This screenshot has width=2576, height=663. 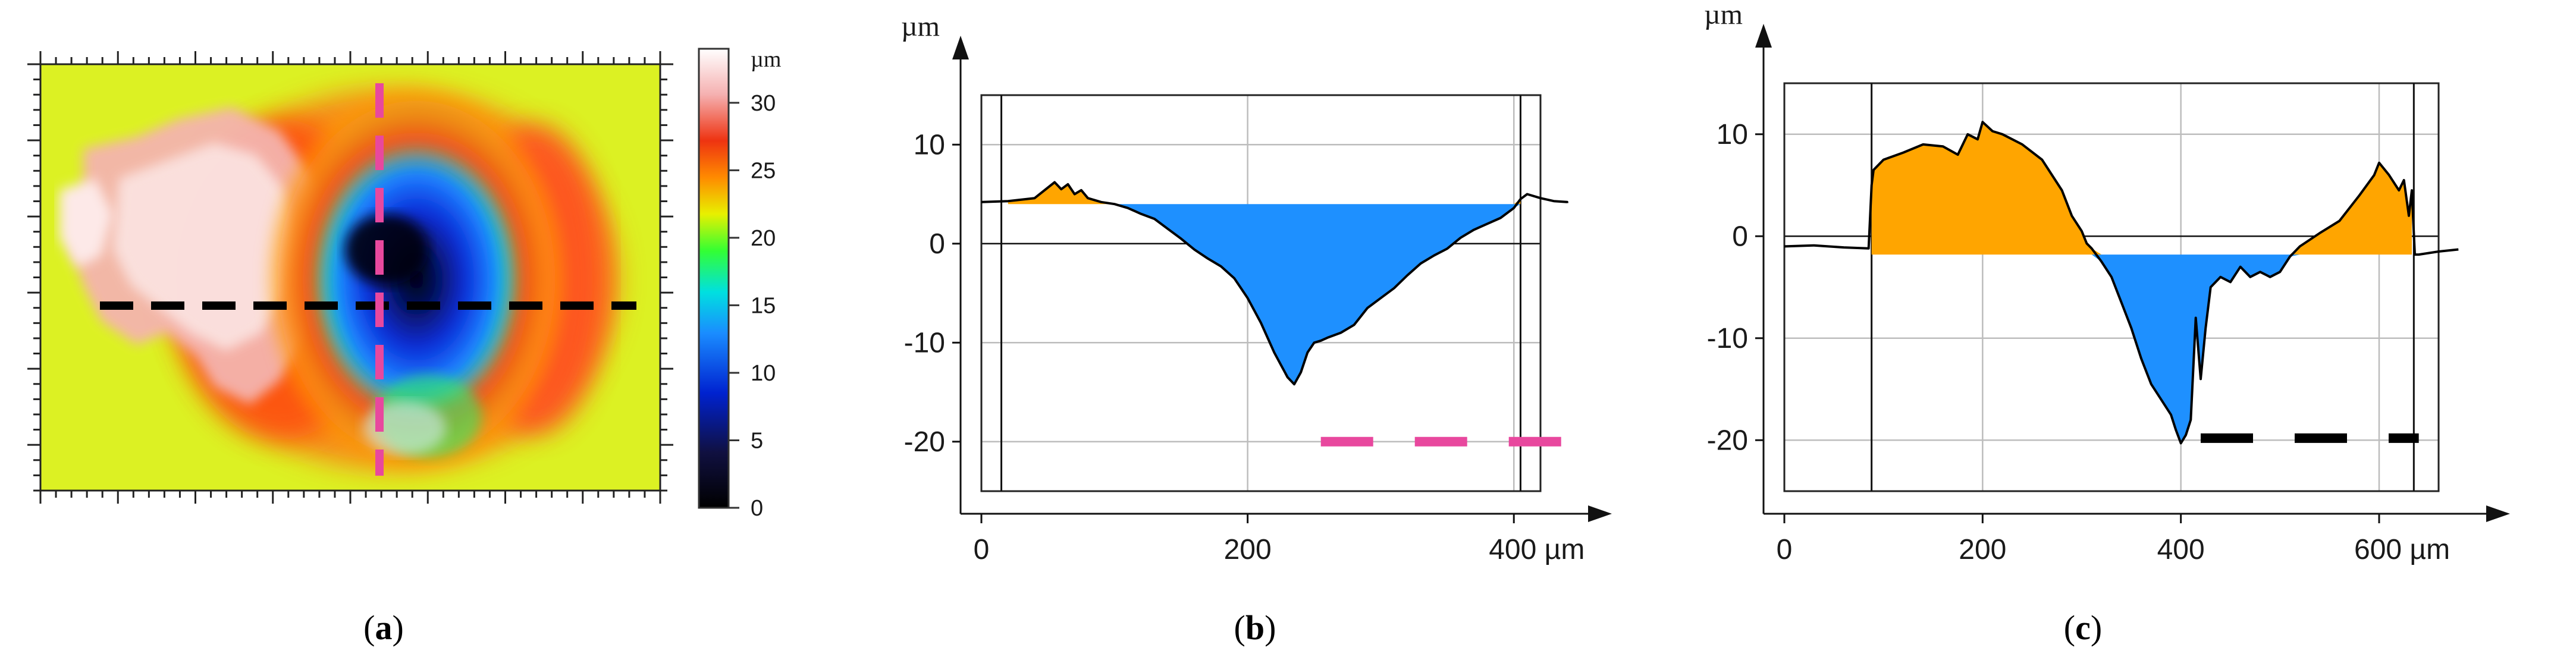 I want to click on colorbar-ticks: 0 5 10 15 20 25 30, so click(x=752, y=306).